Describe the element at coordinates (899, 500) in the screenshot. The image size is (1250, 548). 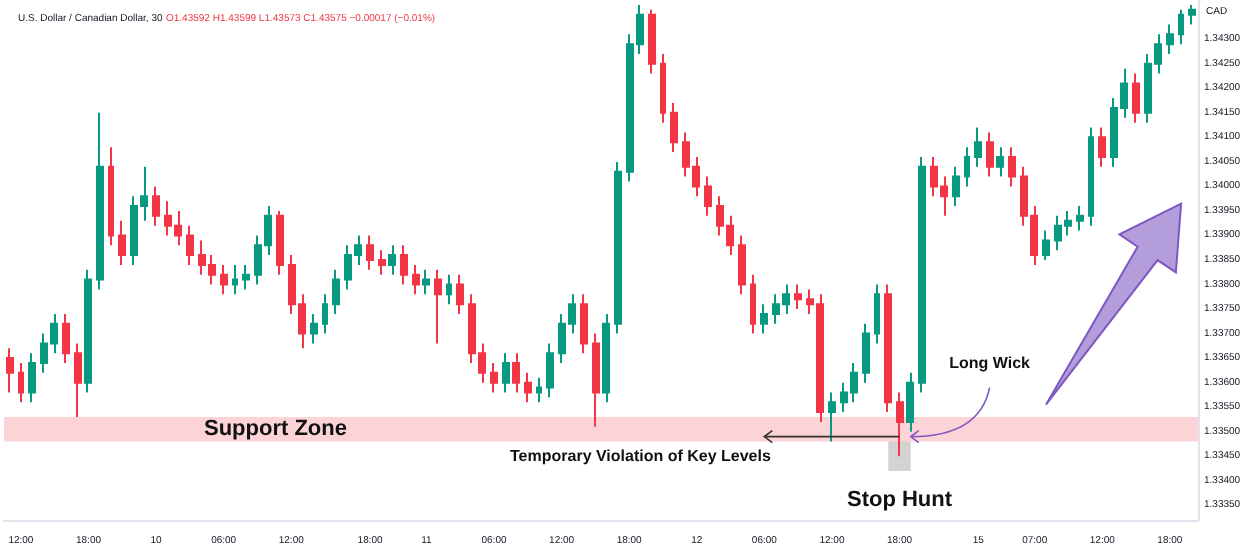
I see `annotation: Stop Hunt` at that location.